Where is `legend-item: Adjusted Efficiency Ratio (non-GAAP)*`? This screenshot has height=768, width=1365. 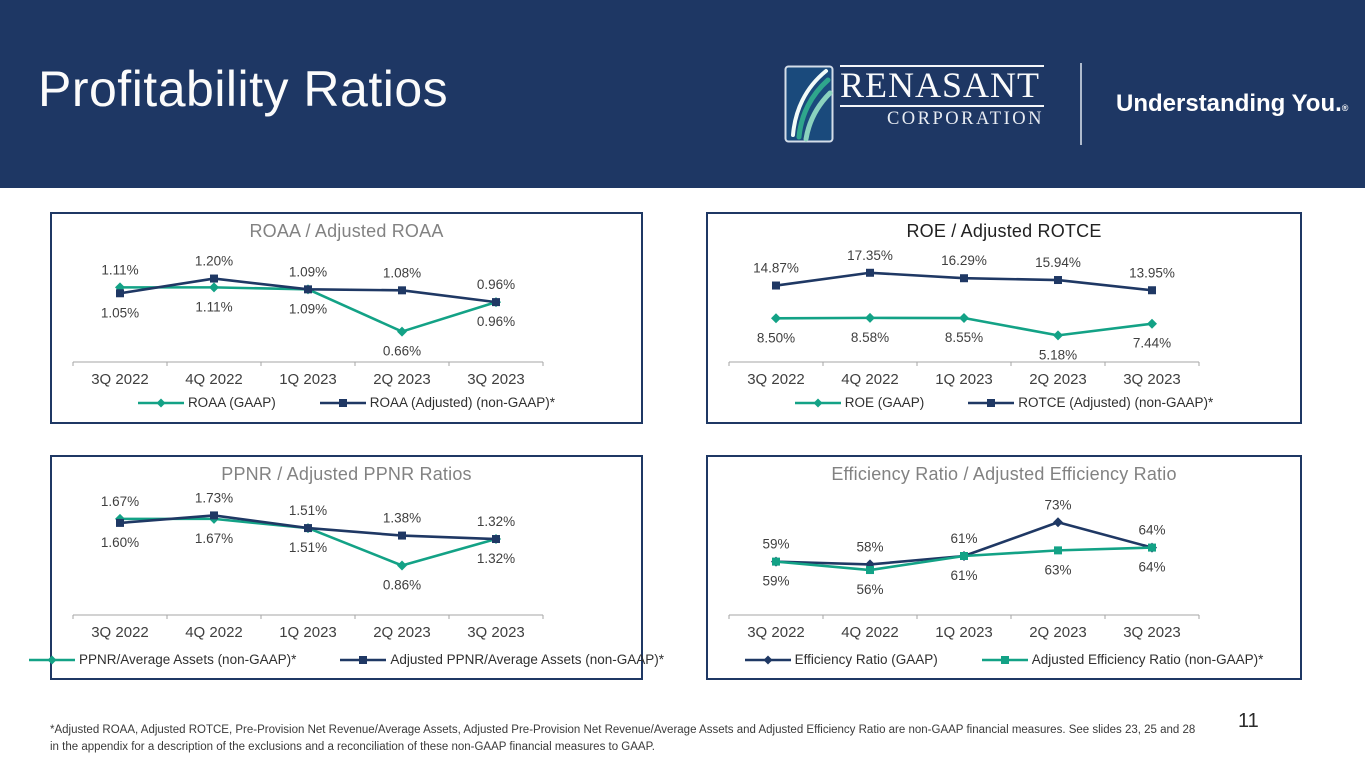
legend-item: Adjusted Efficiency Ratio (non-GAAP)* is located at coordinates (1122, 659).